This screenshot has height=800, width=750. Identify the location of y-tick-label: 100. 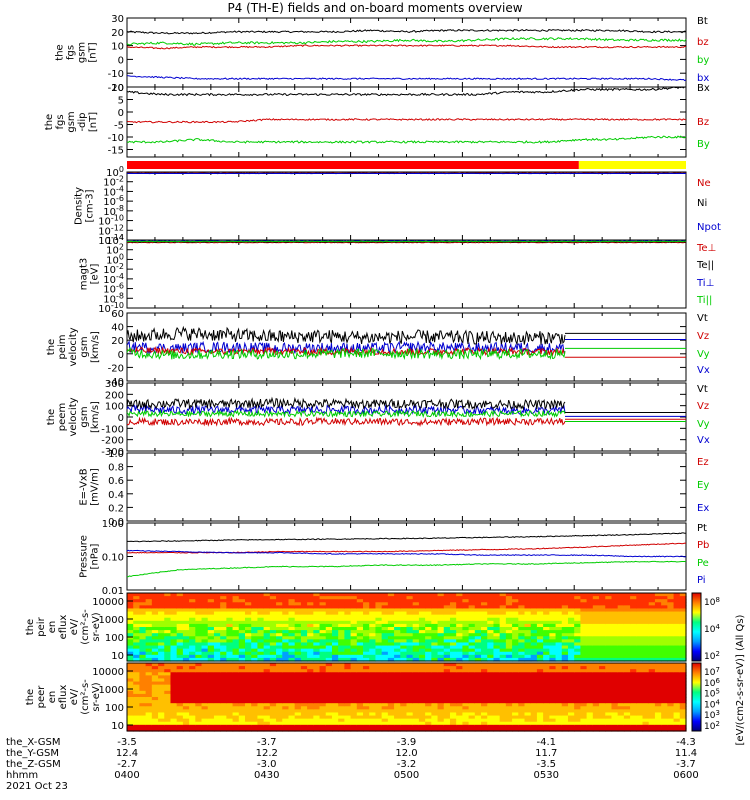
(114, 708).